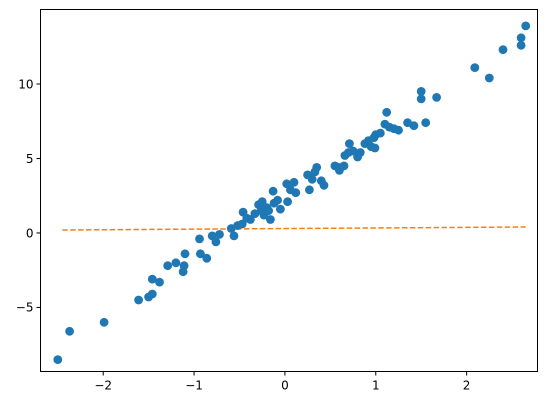  What do you see at coordinates (194, 386) in the screenshot?
I see `x-tick-label: −1` at bounding box center [194, 386].